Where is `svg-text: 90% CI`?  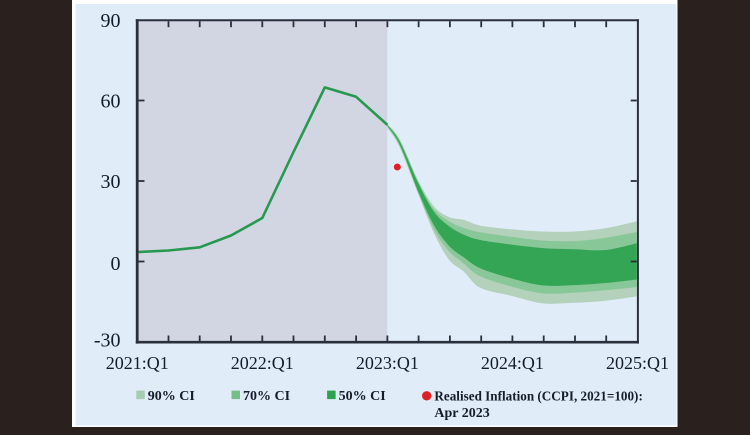 svg-text: 90% CI is located at coordinates (171, 396).